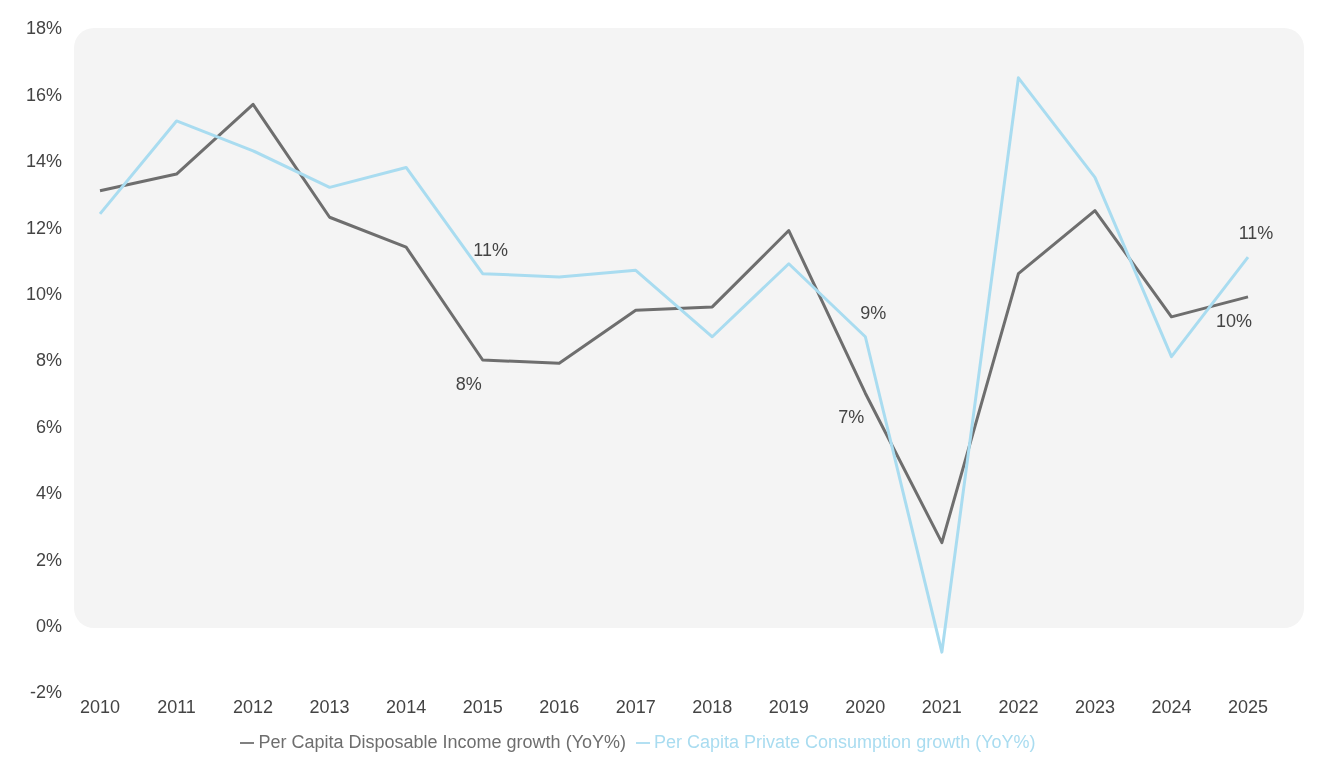 Image resolution: width=1318 pixels, height=773 pixels. Describe the element at coordinates (100, 706) in the screenshot. I see `x-tick-label: 2010` at that location.